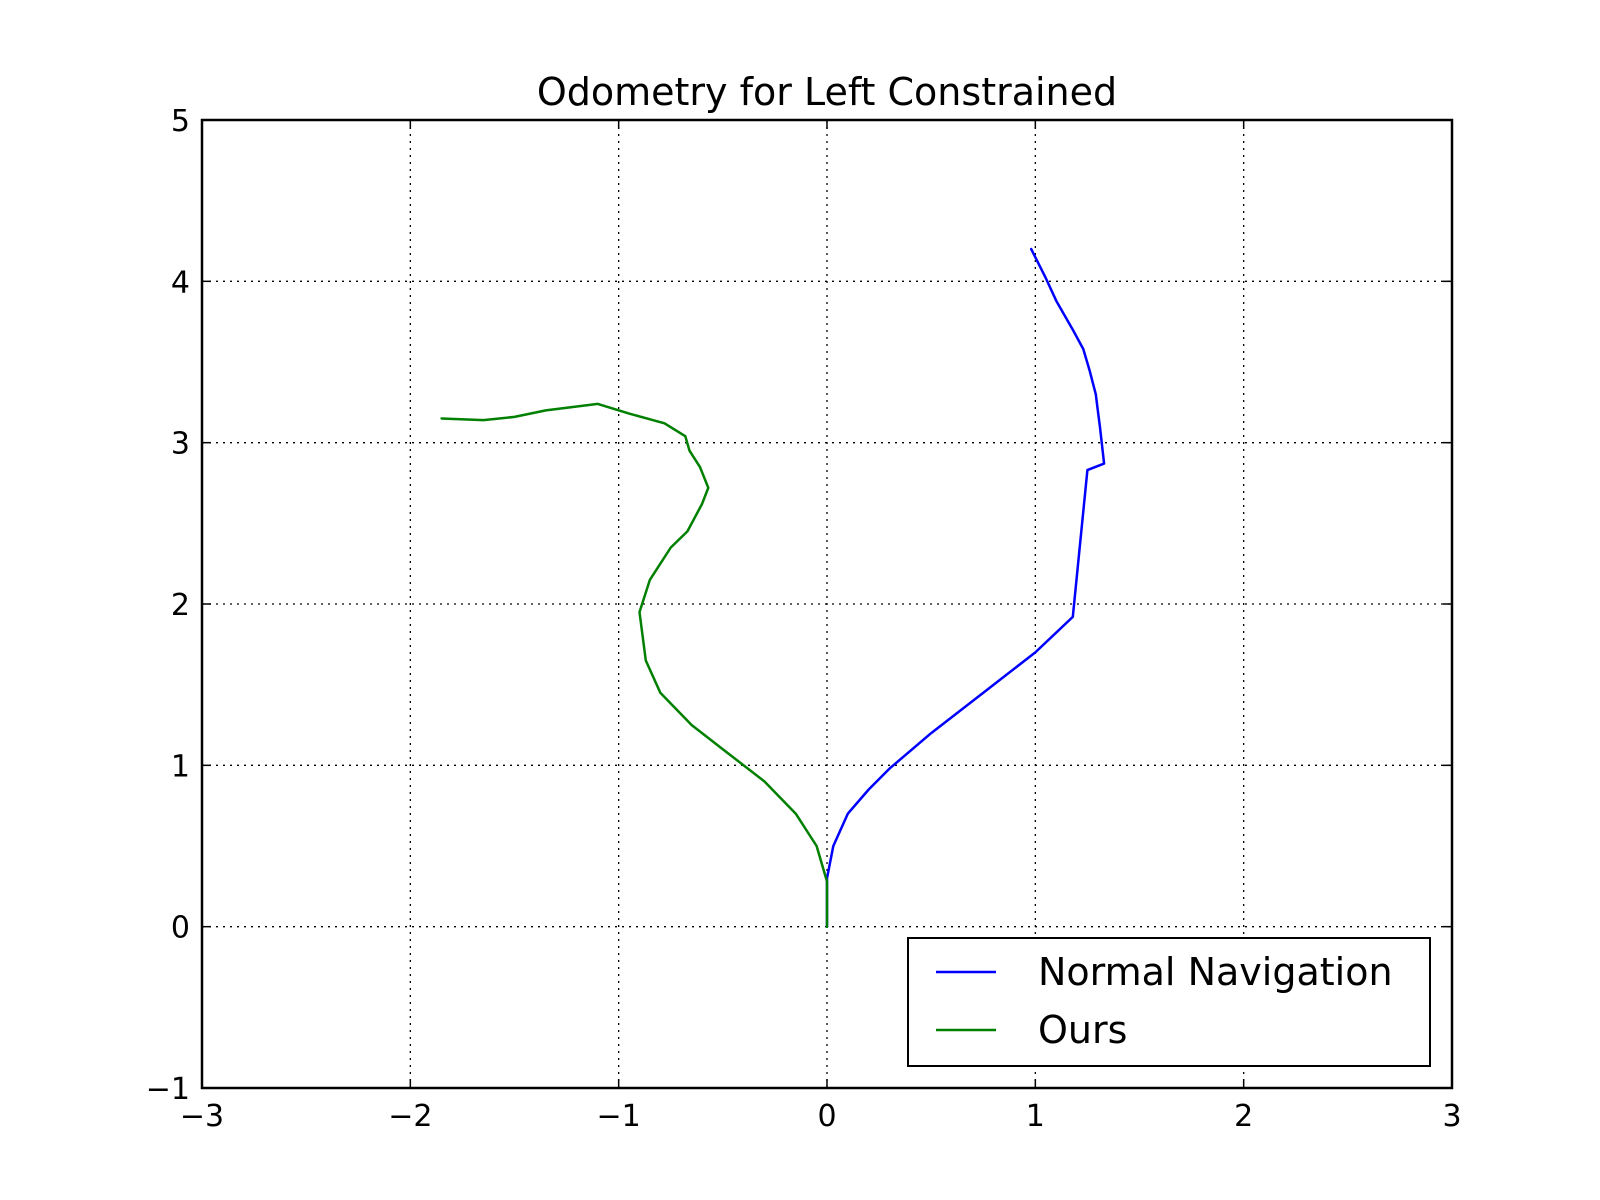 The height and width of the screenshot is (1200, 1600). What do you see at coordinates (168, 1089) in the screenshot?
I see `y-tick-label: −1` at bounding box center [168, 1089].